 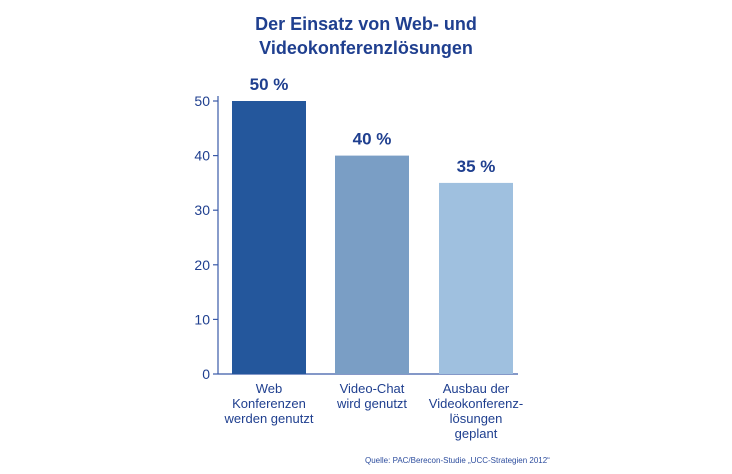 I want to click on category-label-2-line-0: Ausbau der, so click(x=476, y=388).